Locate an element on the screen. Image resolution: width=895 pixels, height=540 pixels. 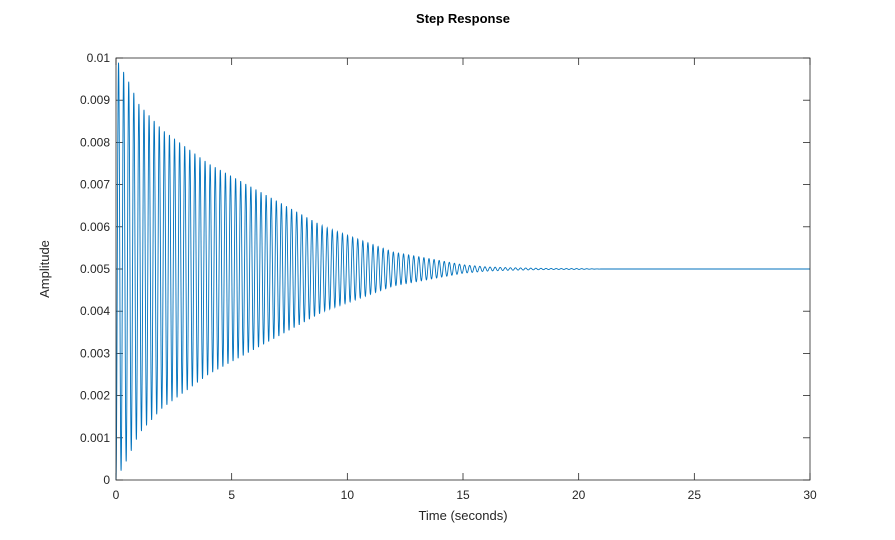
x-tick-label: 20 is located at coordinates (579, 495).